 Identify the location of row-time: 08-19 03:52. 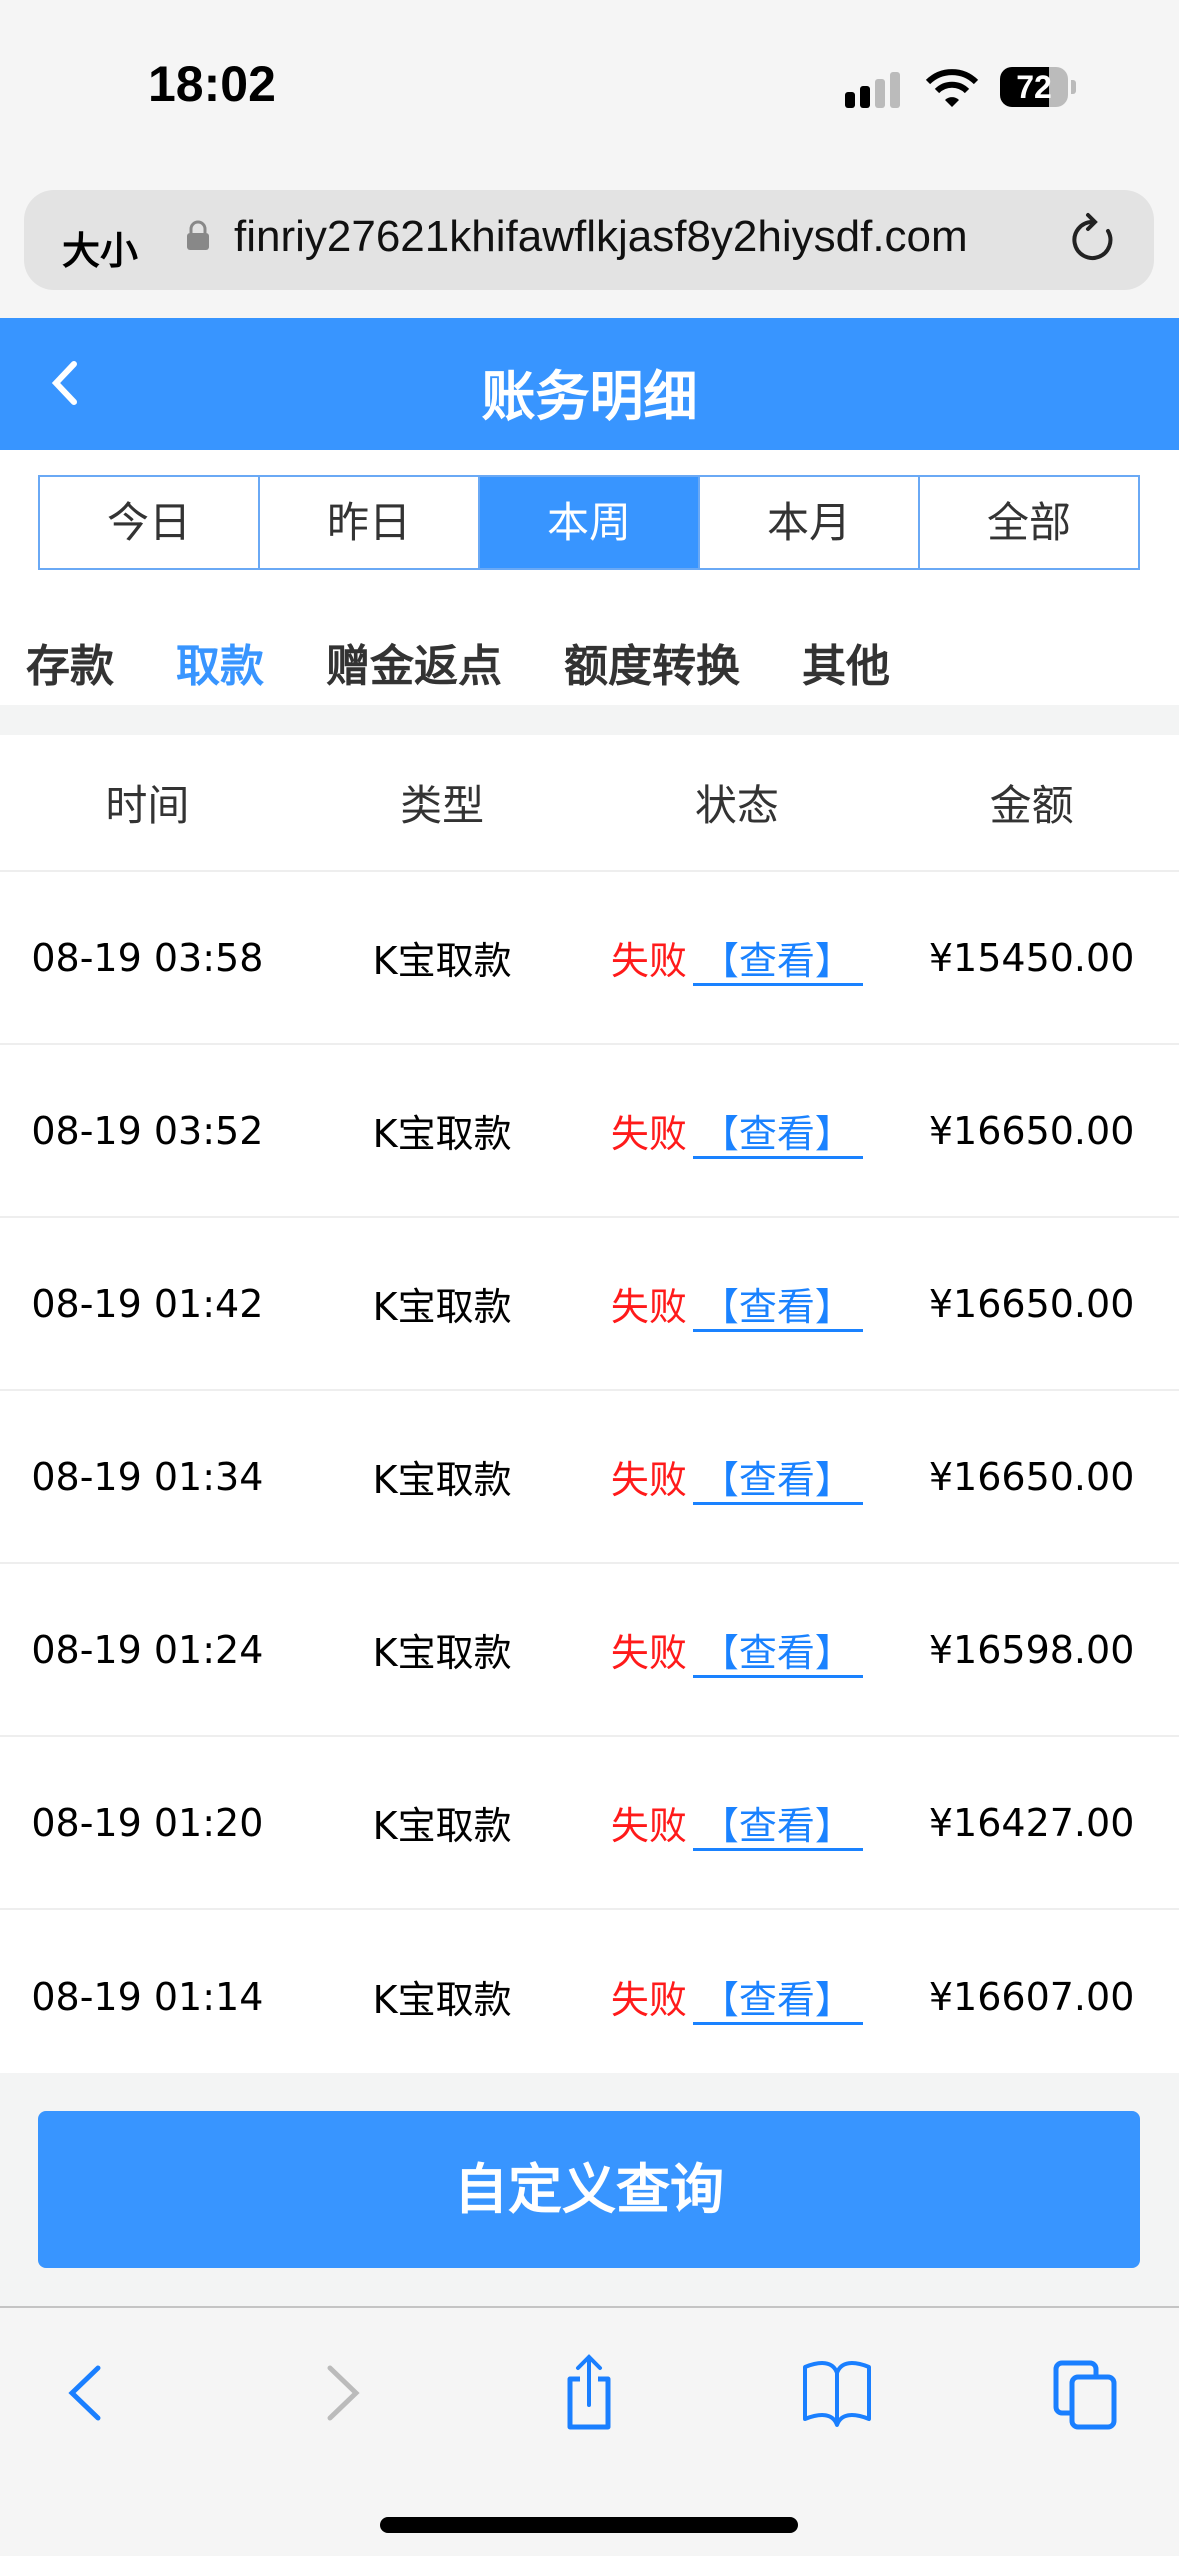
(147, 1130).